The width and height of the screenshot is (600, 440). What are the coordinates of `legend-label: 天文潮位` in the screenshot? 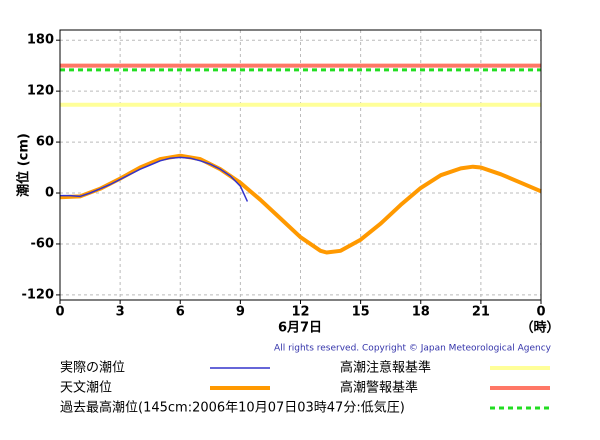 It's located at (86, 388).